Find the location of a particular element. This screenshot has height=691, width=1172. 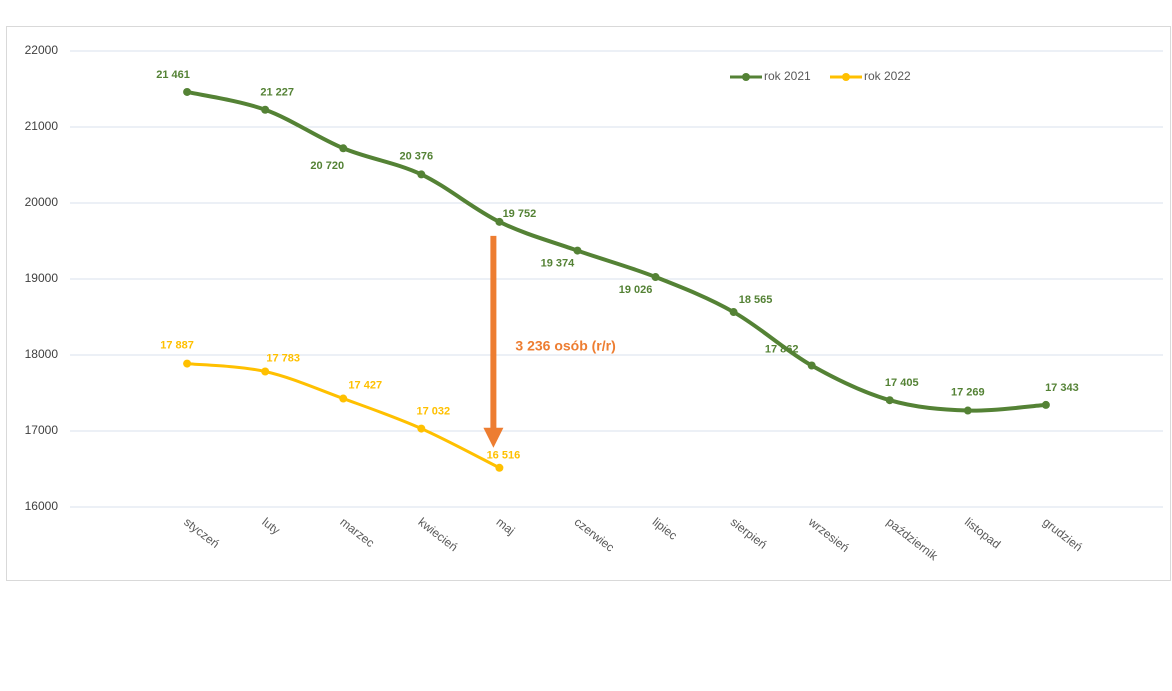

y-tick-label: 19000 is located at coordinates (42, 278).